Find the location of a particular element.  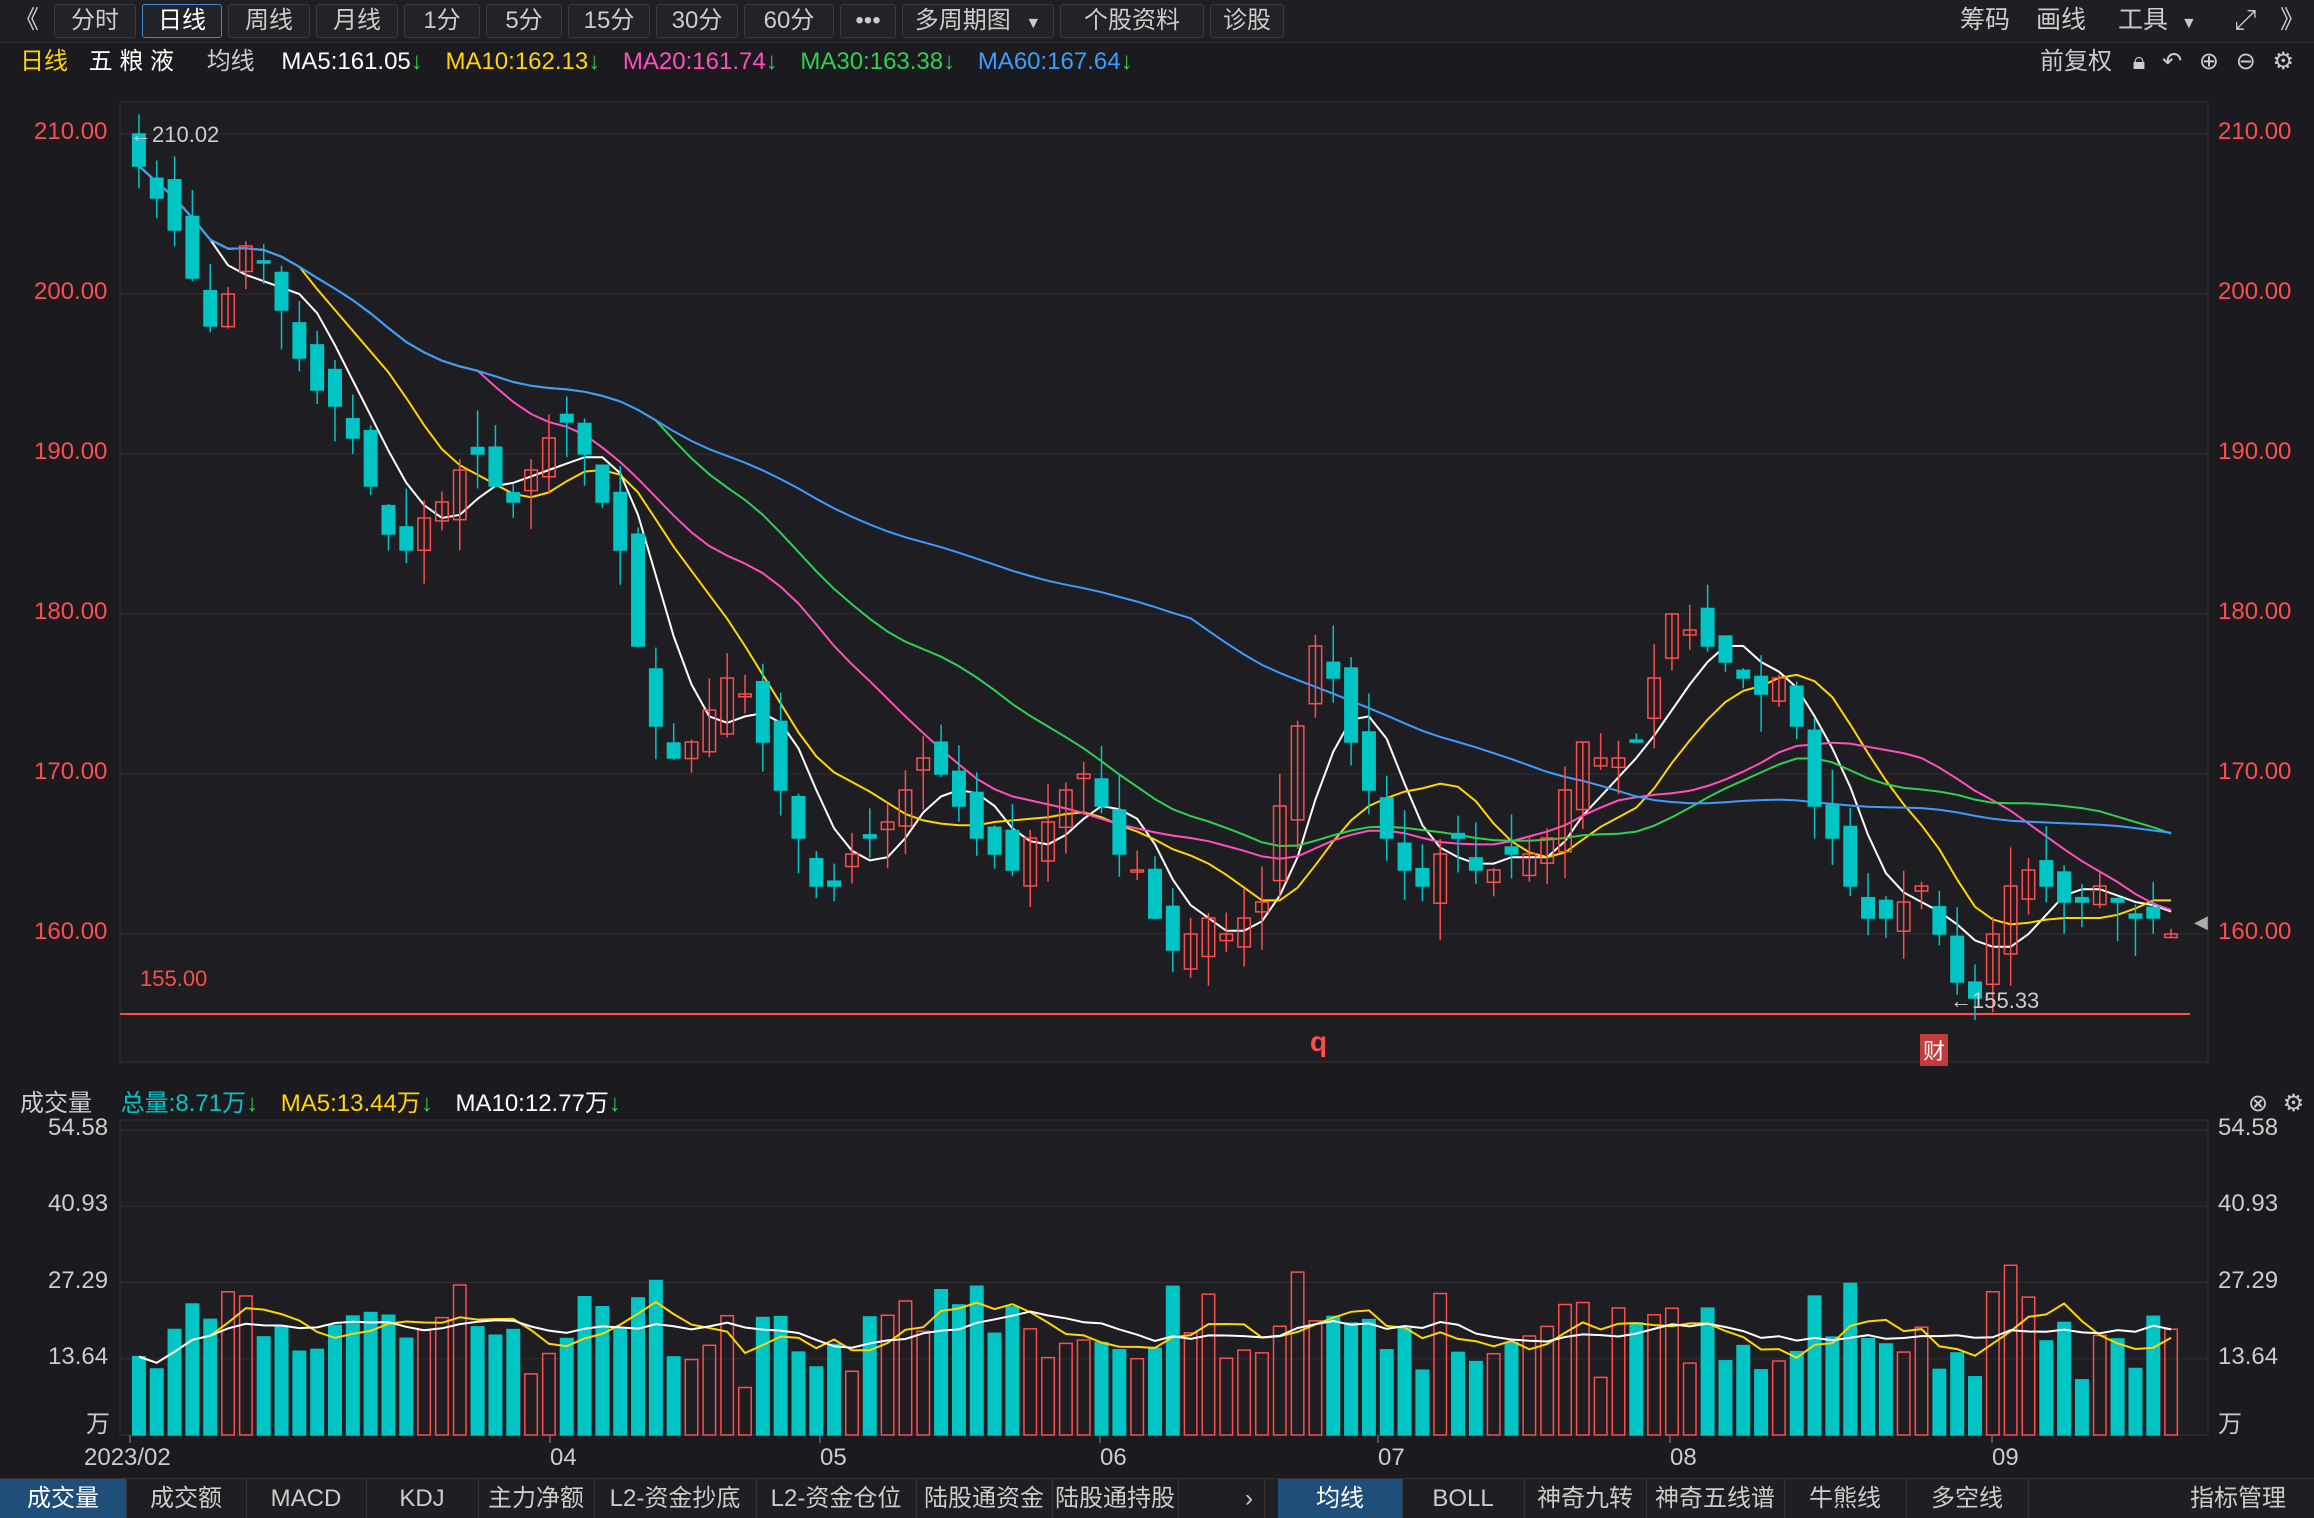

period-tab-weekly: 周线 is located at coordinates (269, 21).